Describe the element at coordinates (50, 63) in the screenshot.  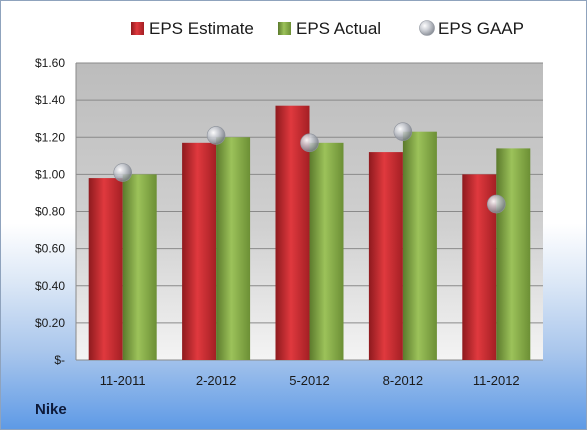
I see `y-tick-label: $1.60` at that location.